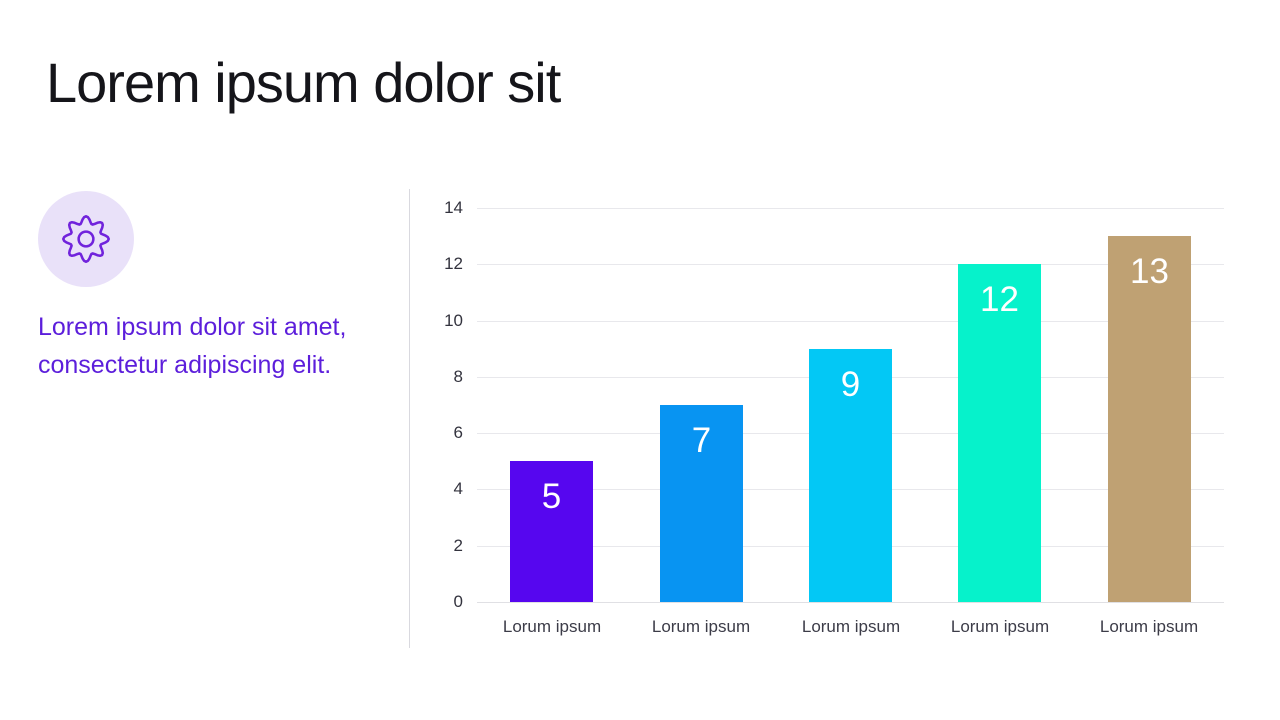 The image size is (1280, 720). Describe the element at coordinates (458, 545) in the screenshot. I see `y-axis-tick-label: 2` at that location.